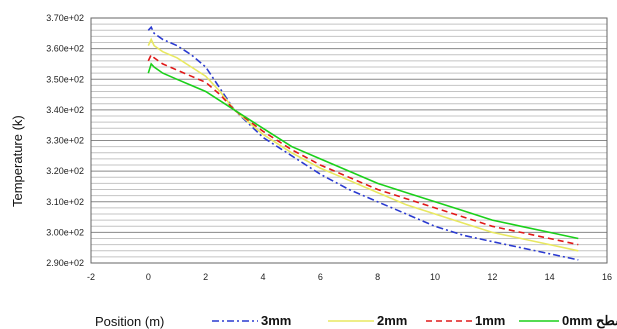 This screenshot has width=617, height=329. What do you see at coordinates (377, 277) in the screenshot?
I see `x-tick-label: 8` at bounding box center [377, 277].